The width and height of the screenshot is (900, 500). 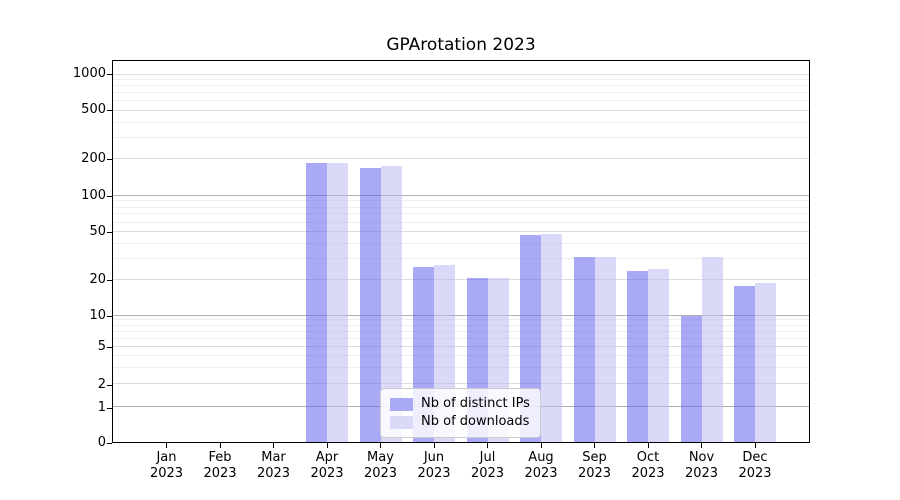 I want to click on x-tick-label: Jan 2023, so click(x=167, y=466).